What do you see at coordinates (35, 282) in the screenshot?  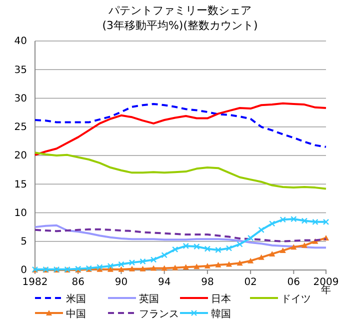 I see `x-tick-label: 1982` at bounding box center [35, 282].